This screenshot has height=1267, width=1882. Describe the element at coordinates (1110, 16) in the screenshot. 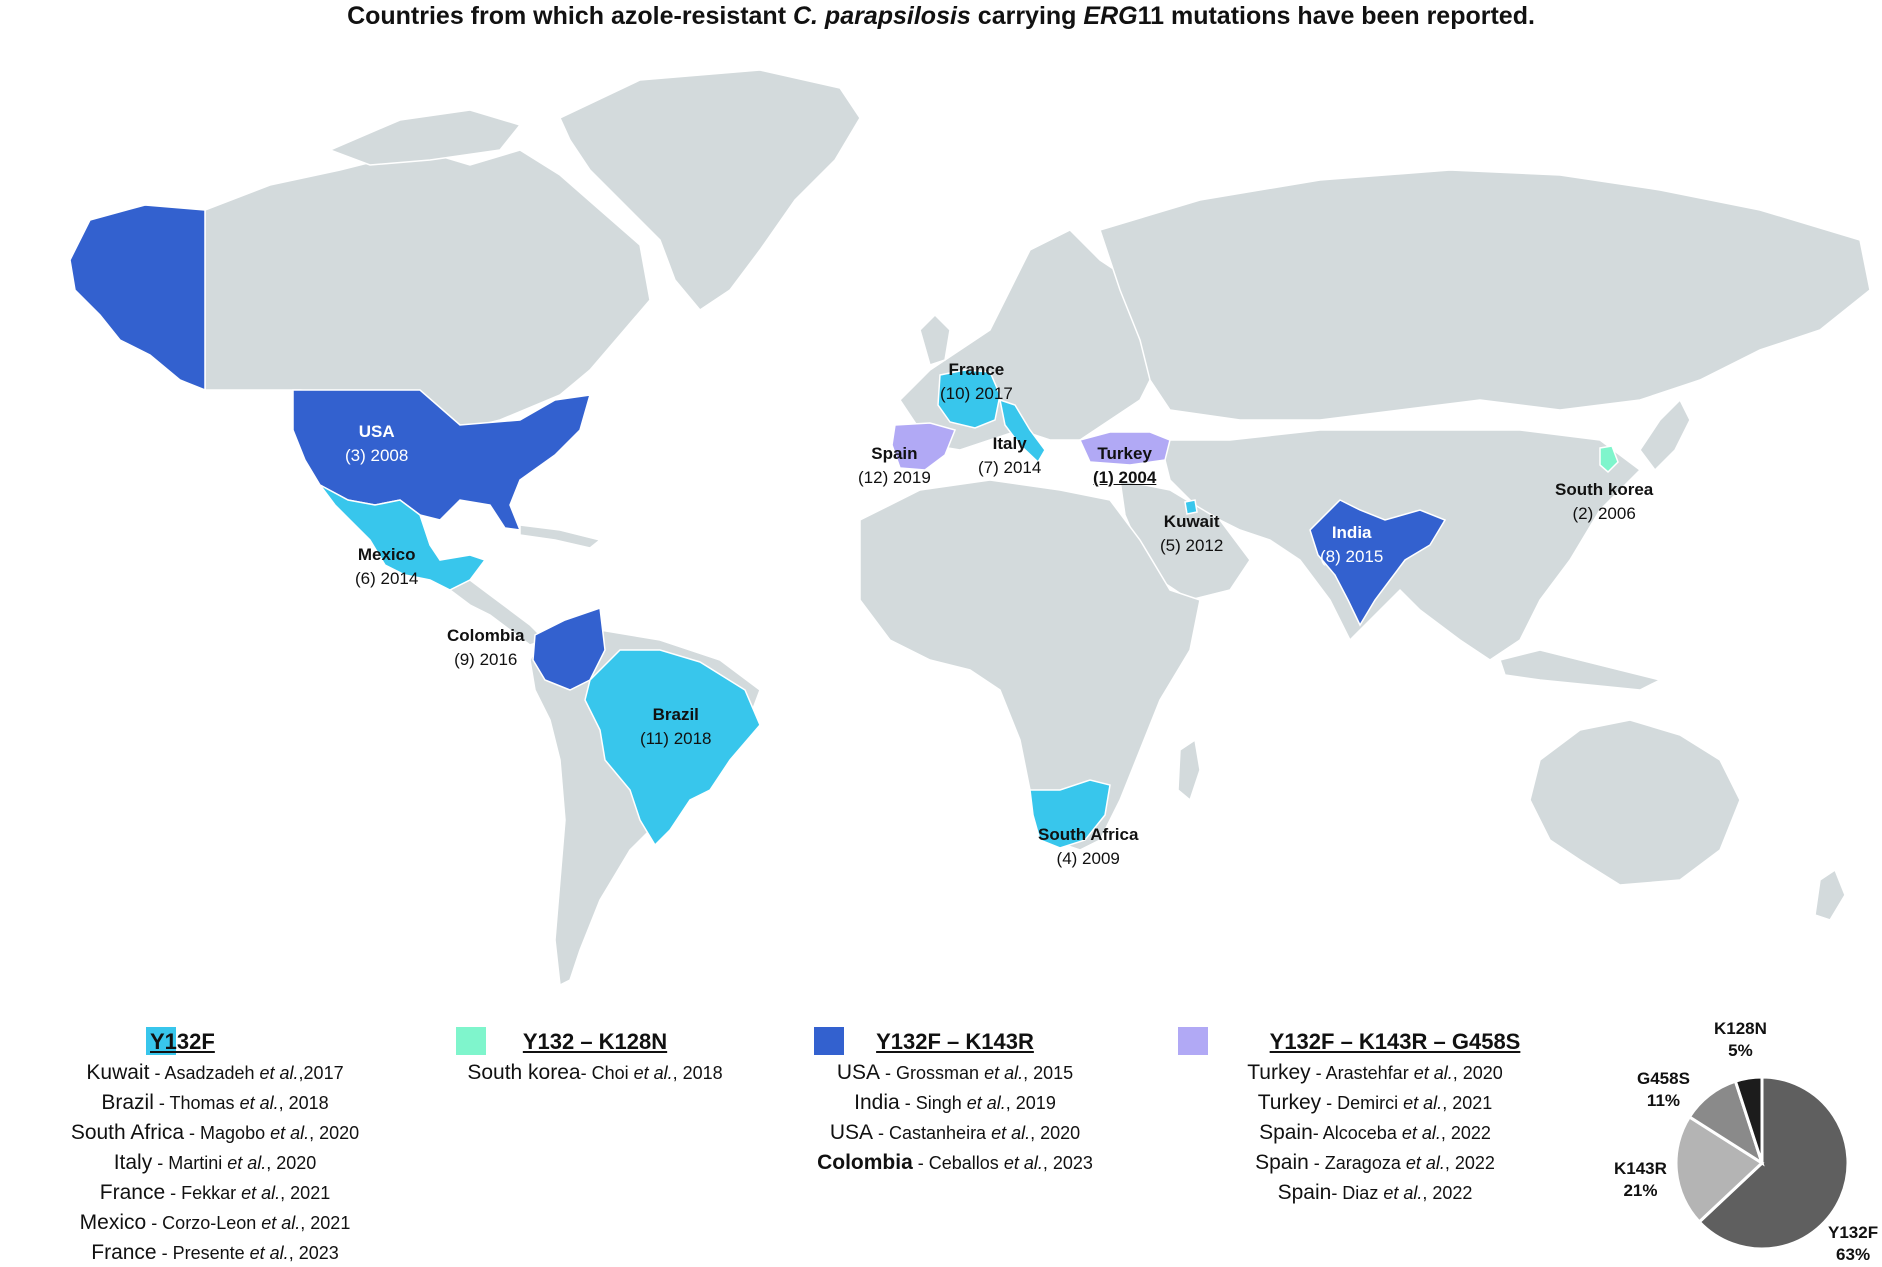

I see `title-gene: ERG` at that location.